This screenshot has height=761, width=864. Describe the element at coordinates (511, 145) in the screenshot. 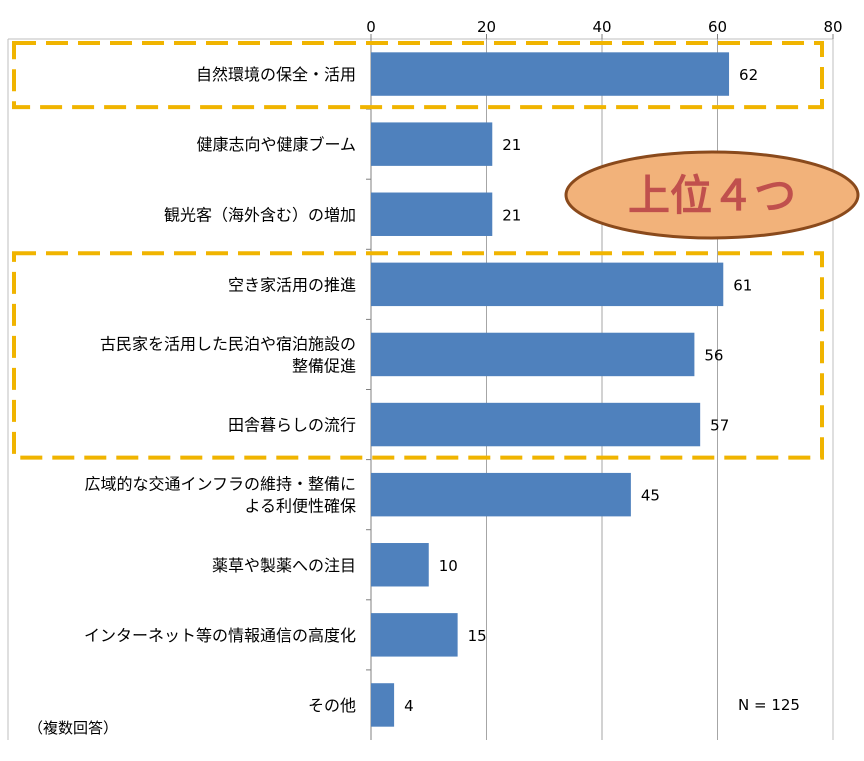

I see `value-label-1: 21` at that location.